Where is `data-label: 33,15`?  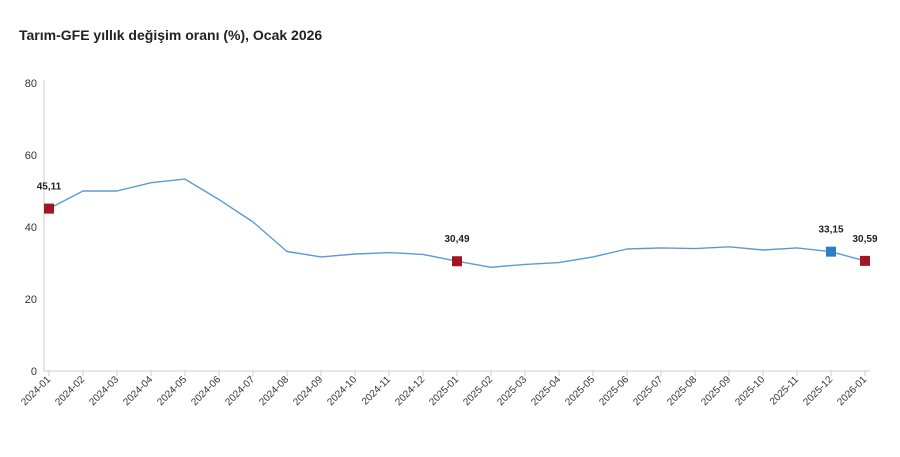 data-label: 33,15 is located at coordinates (830, 230).